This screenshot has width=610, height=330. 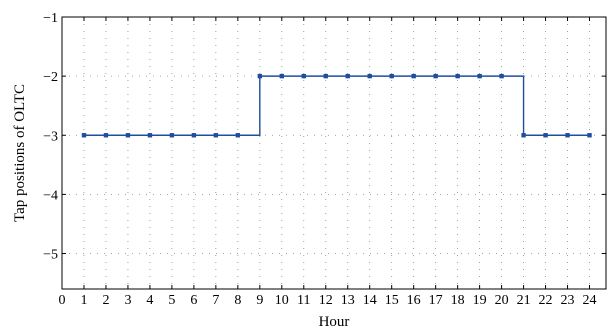 What do you see at coordinates (50, 77) in the screenshot?
I see `y-tick-label: −2` at bounding box center [50, 77].